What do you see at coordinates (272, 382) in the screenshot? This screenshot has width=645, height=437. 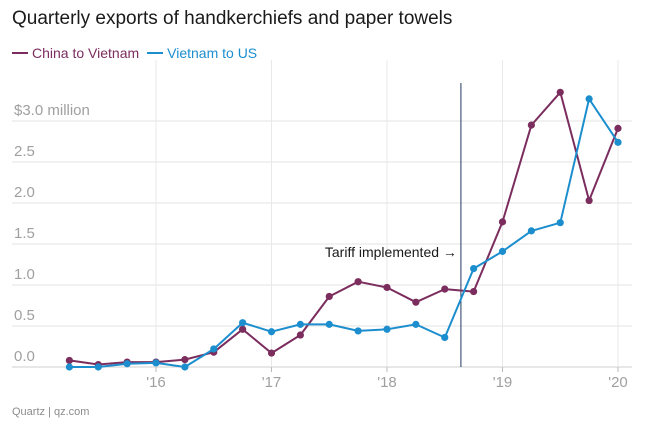 I see `x-tick-label-1: '17` at bounding box center [272, 382].